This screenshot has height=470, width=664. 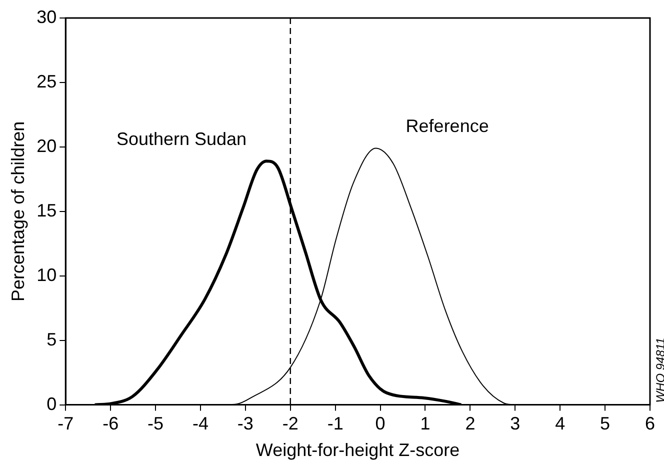 What do you see at coordinates (46, 16) in the screenshot?
I see `y-tick-label: 30` at bounding box center [46, 16].